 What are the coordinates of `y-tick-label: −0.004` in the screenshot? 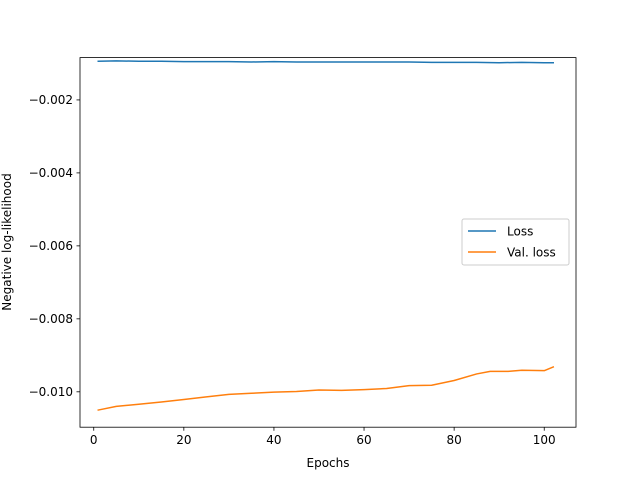 It's located at (51, 173).